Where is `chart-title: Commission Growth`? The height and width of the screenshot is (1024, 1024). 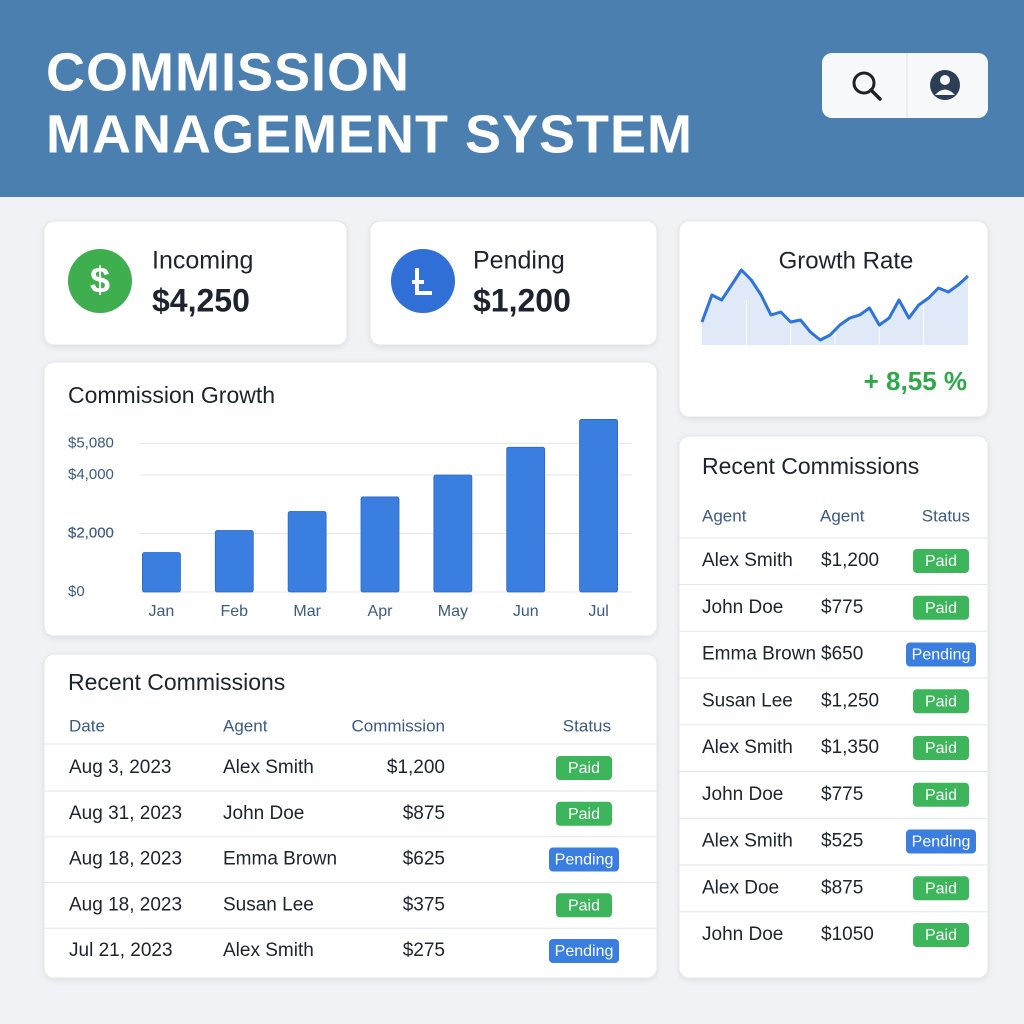
chart-title: Commission Growth is located at coordinates (171, 395).